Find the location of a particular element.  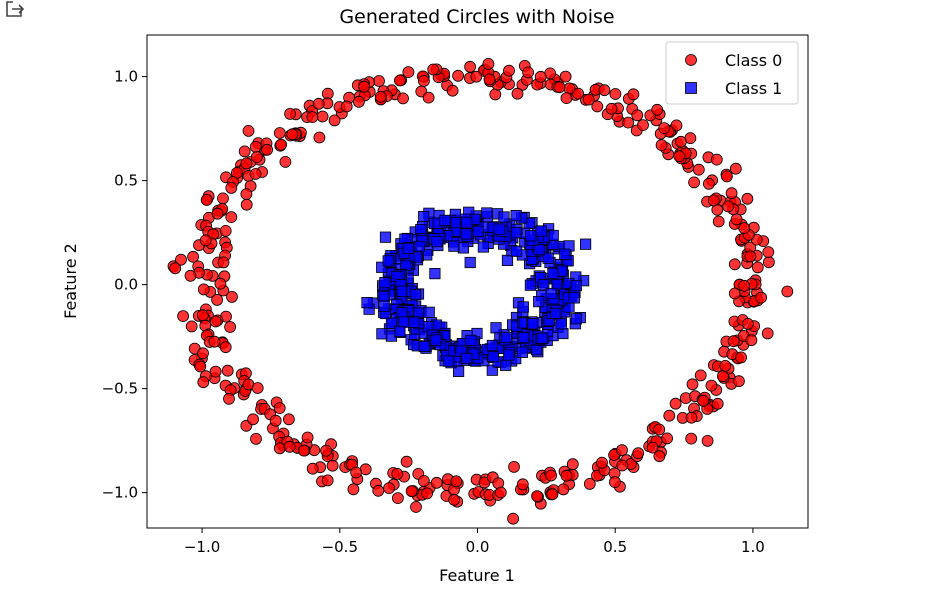

chart-title: Generated Circles with Noise is located at coordinates (476, 17).